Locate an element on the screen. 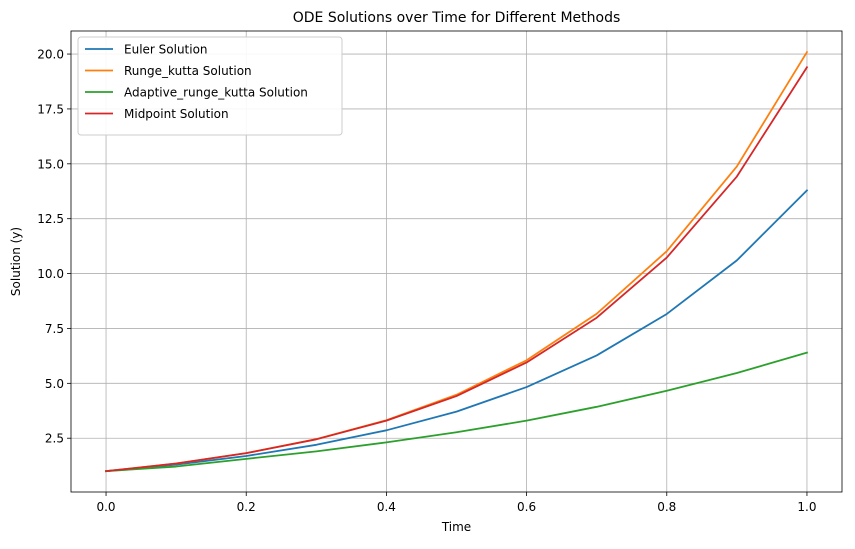 This screenshot has height=549, width=855. y-tick-label: 2.5 is located at coordinates (54, 439).